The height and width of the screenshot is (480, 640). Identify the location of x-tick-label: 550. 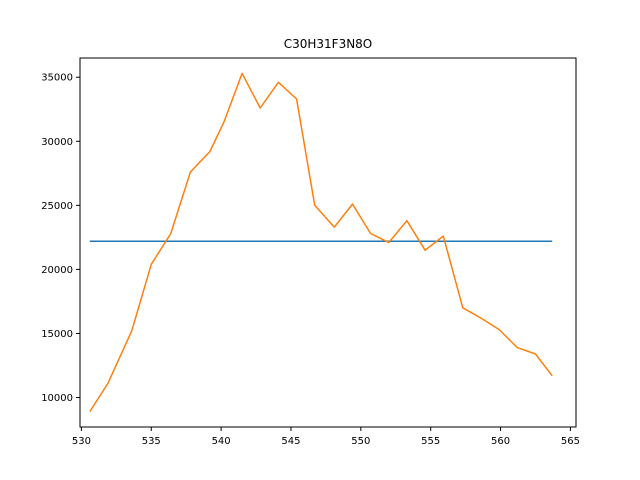
(360, 441).